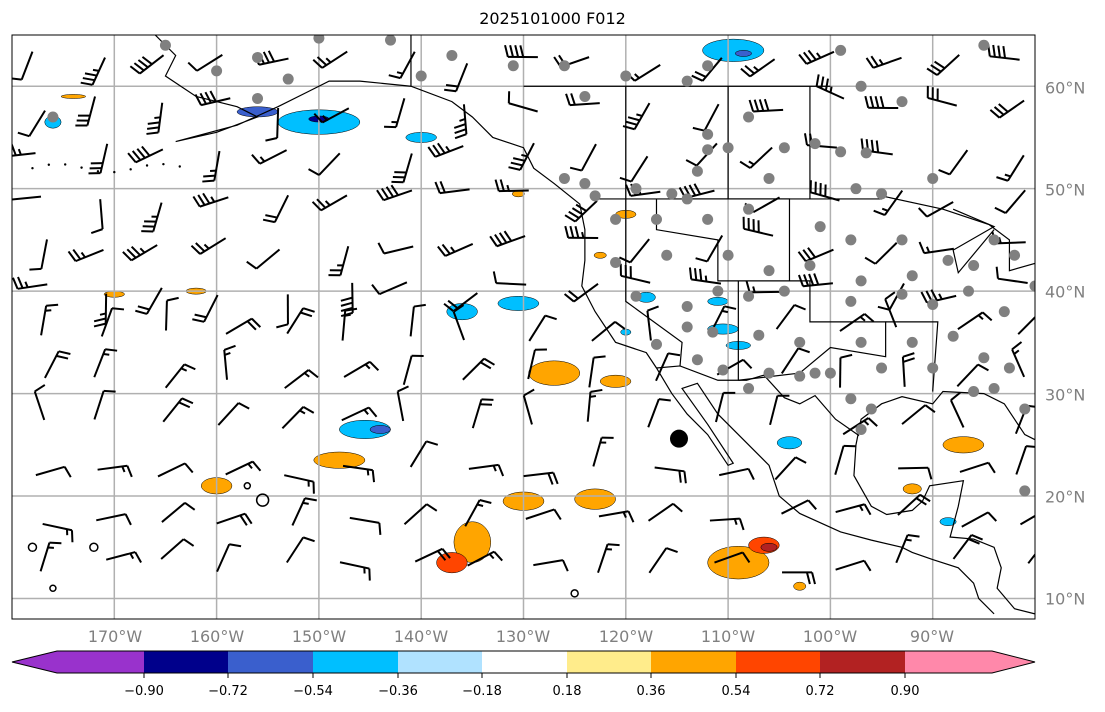  What do you see at coordinates (1065, 292) in the screenshot?
I see `lat-label: 40°N` at bounding box center [1065, 292].